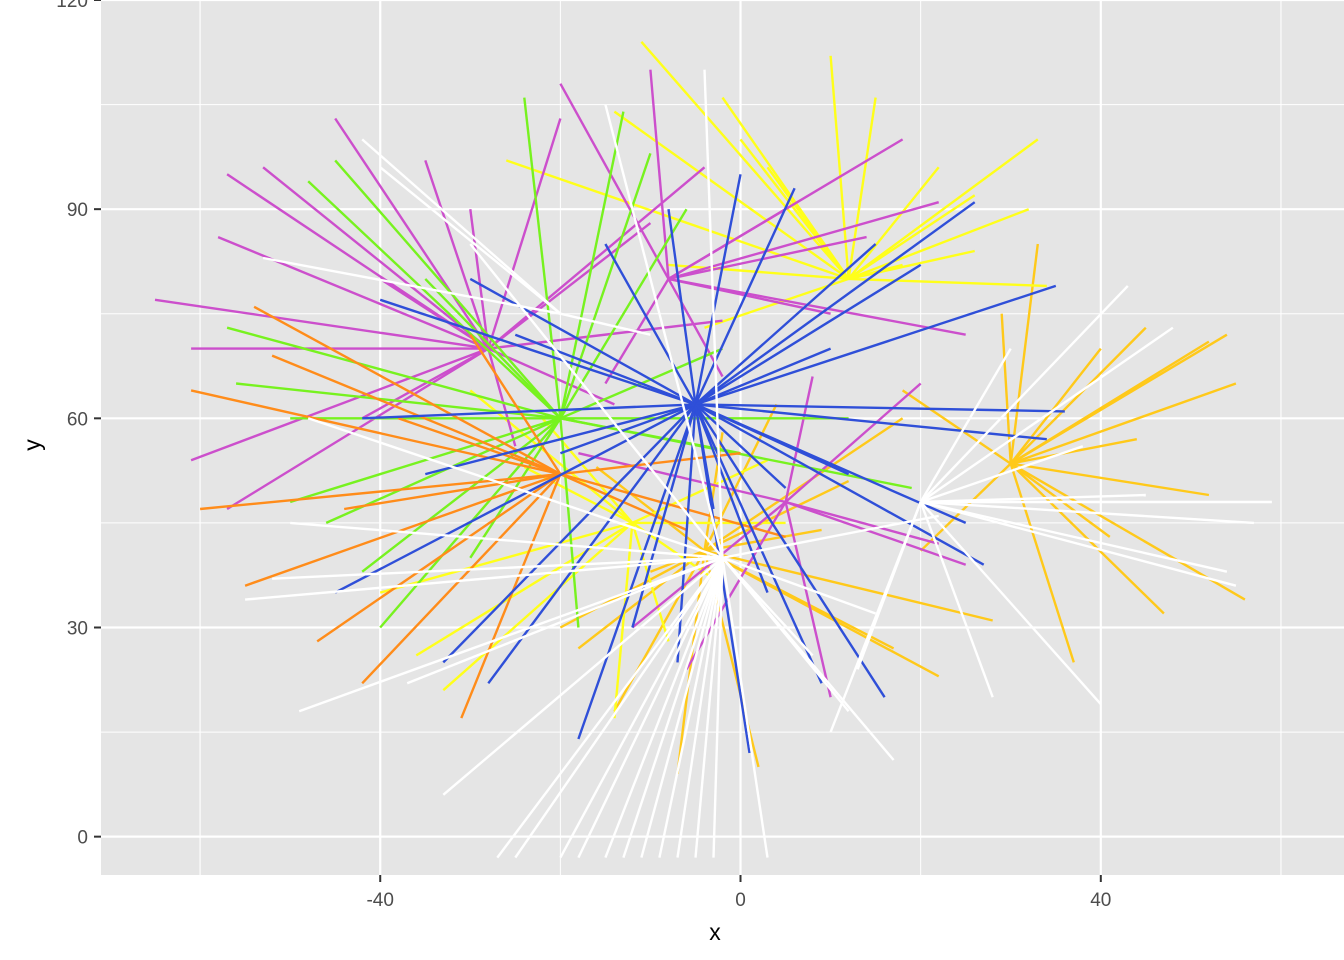 This screenshot has height=960, width=1344. What do you see at coordinates (1100, 900) in the screenshot?
I see `x-tick-label: 40` at bounding box center [1100, 900].